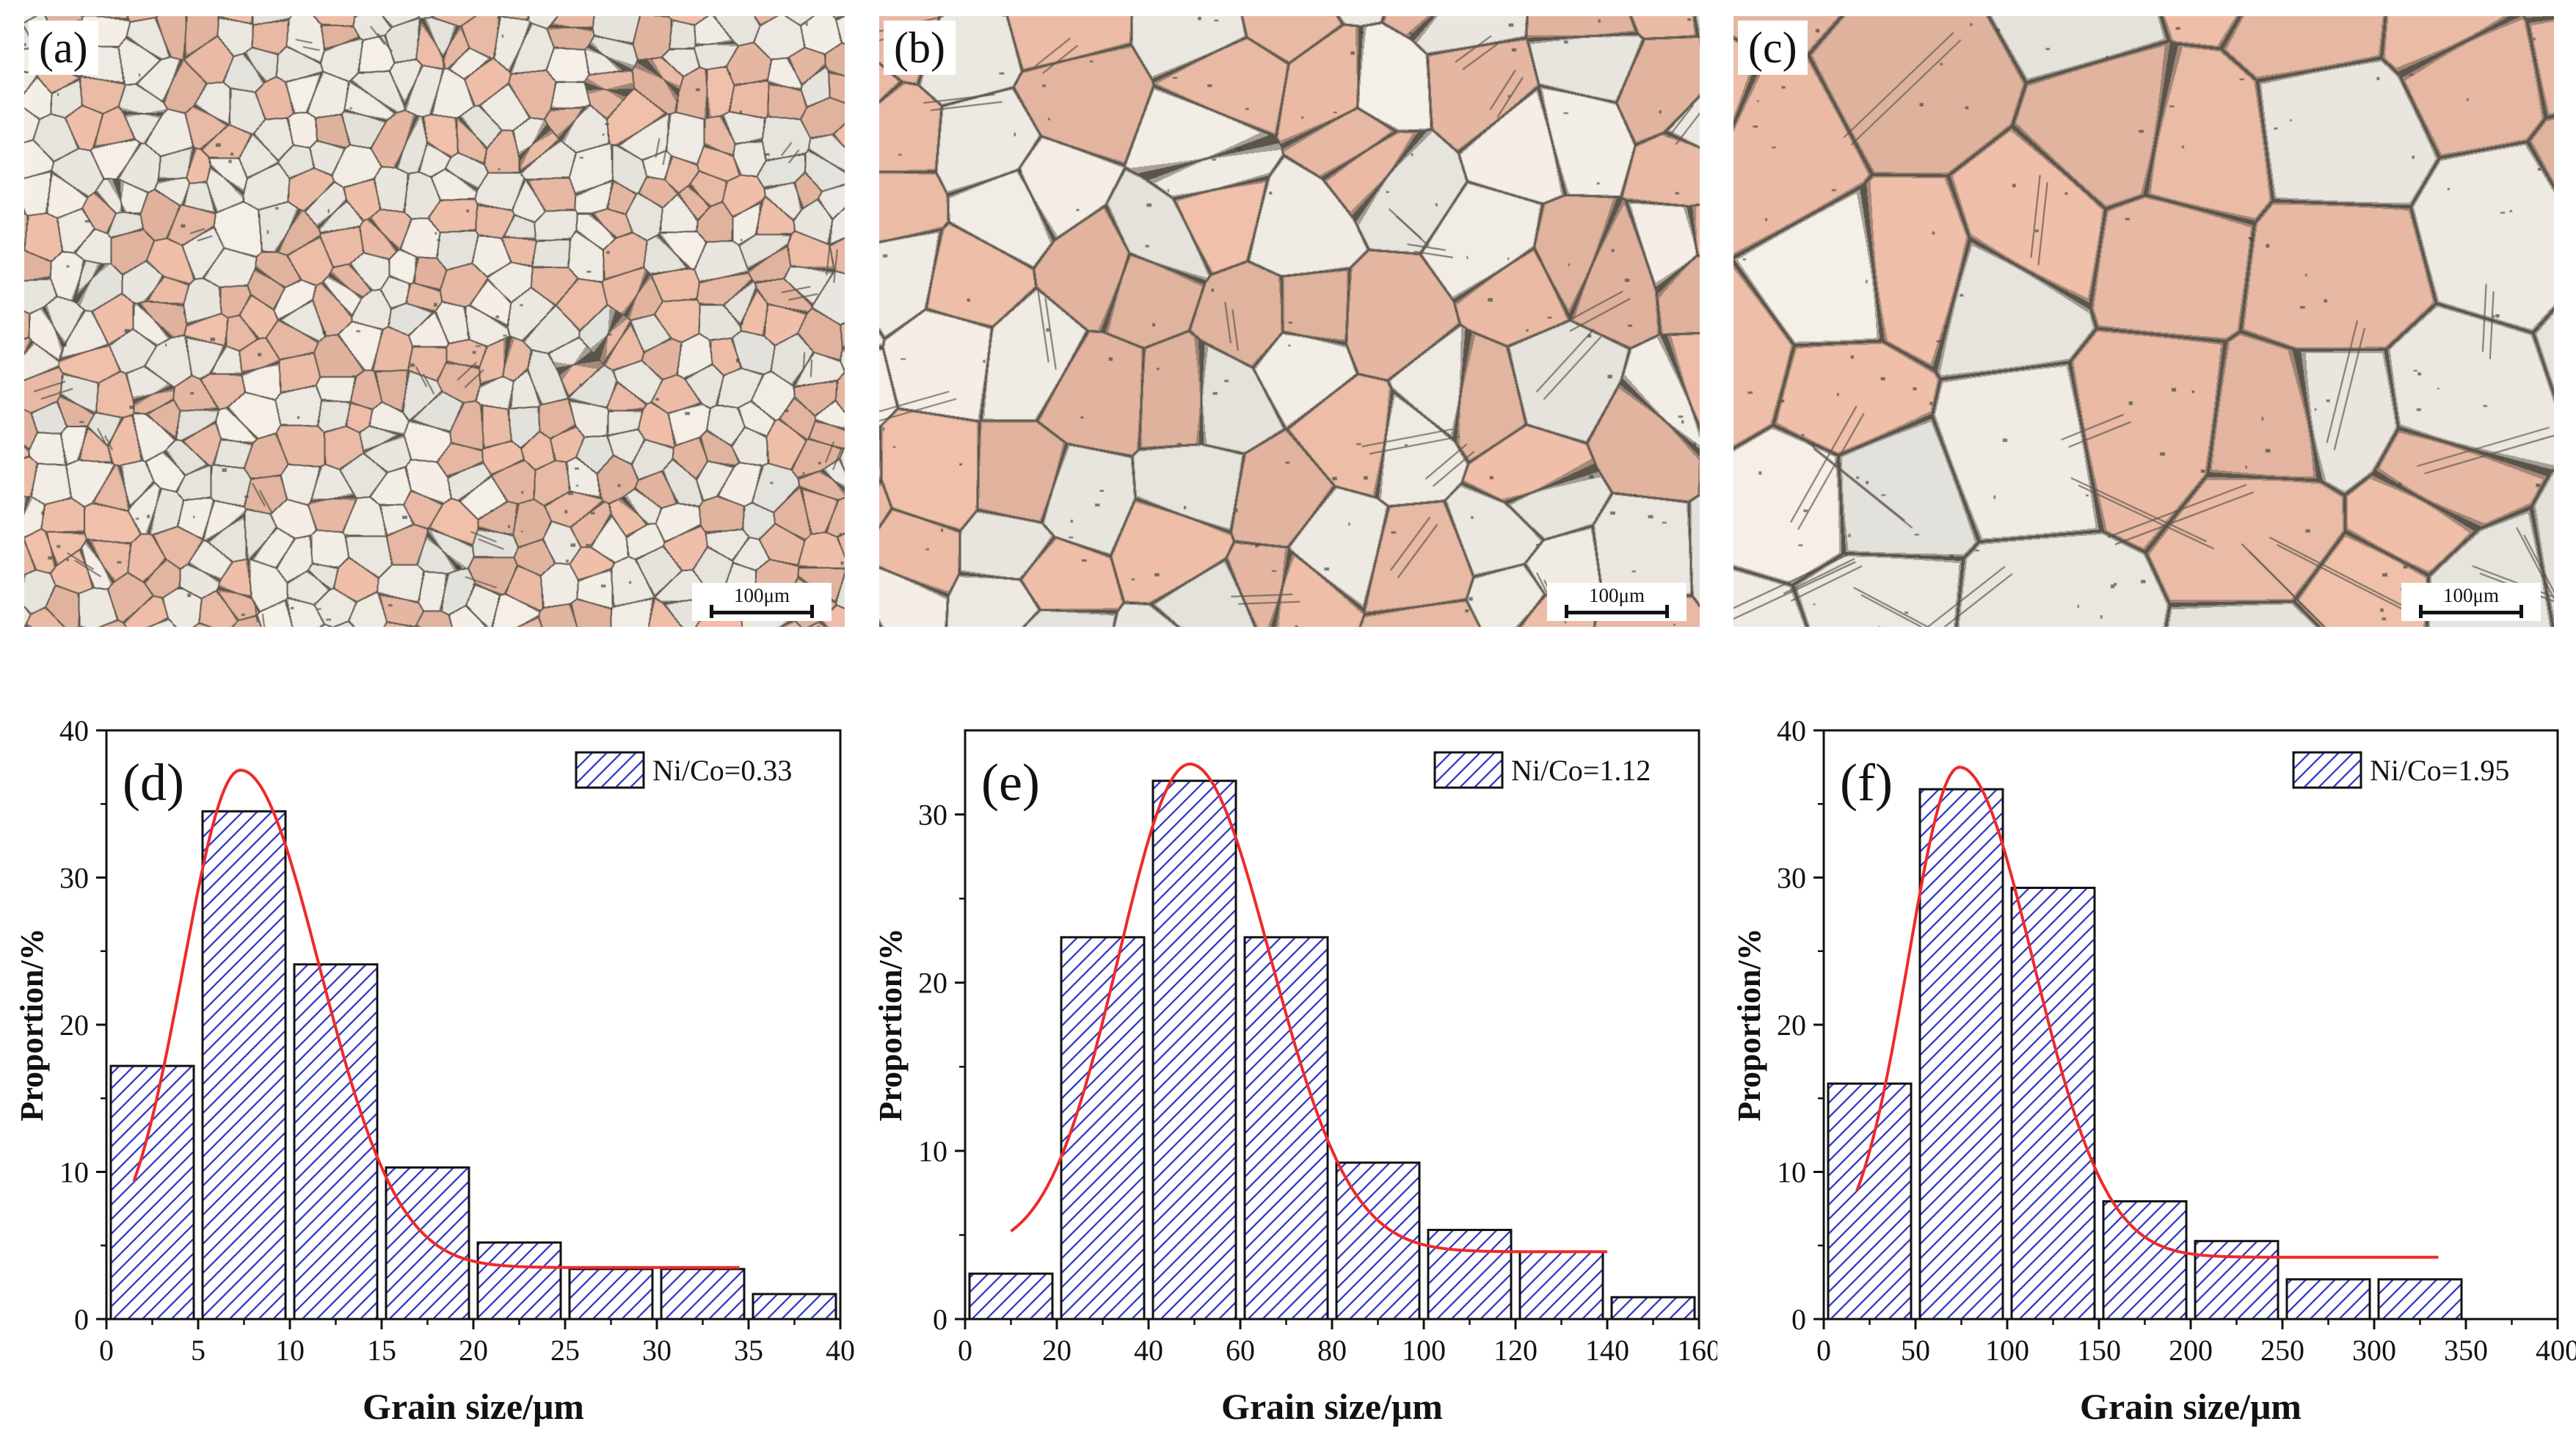 The height and width of the screenshot is (1449, 2576). Describe the element at coordinates (2556, 1351) in the screenshot. I see `x-tick-label: 400` at that location.